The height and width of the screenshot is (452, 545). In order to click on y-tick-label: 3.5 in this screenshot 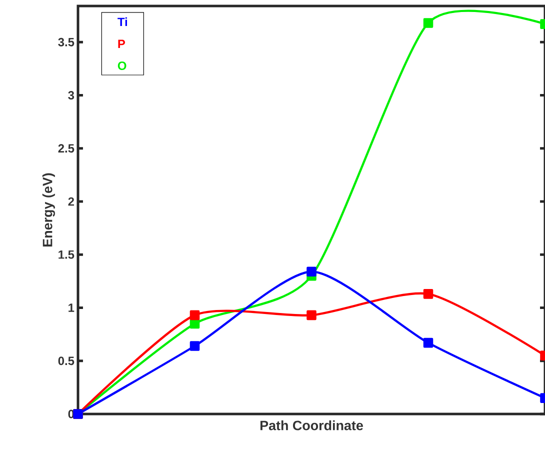, I will do `click(66, 42)`.